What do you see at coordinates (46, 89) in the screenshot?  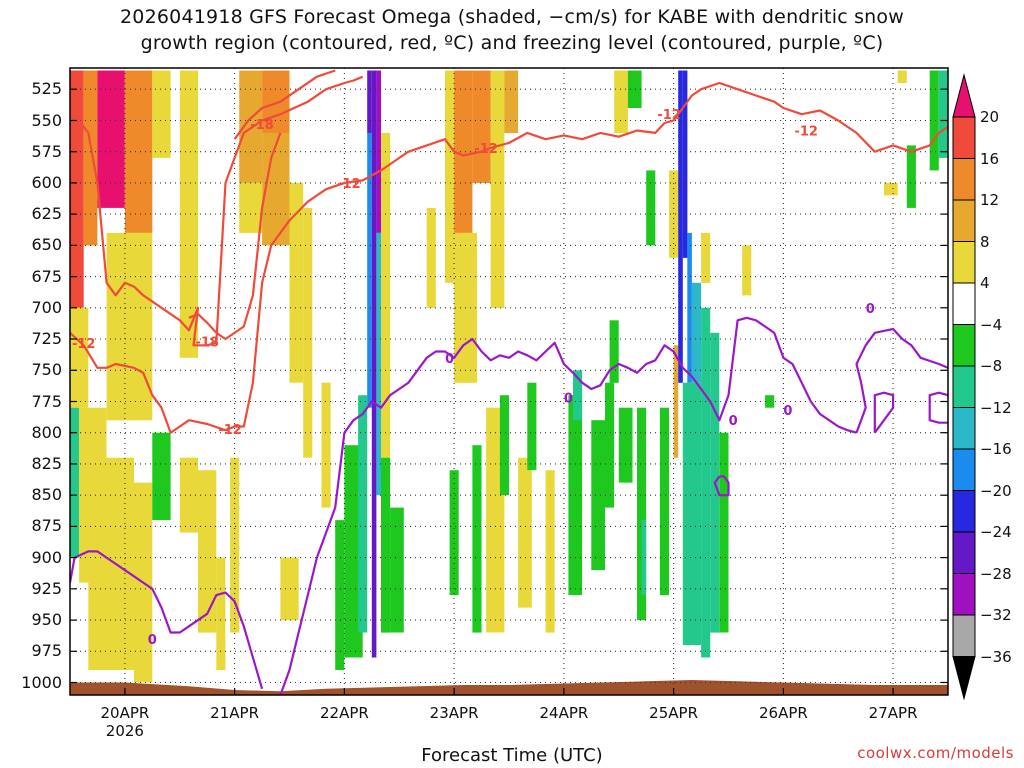 I see `y-tick-label: 525` at bounding box center [46, 89].